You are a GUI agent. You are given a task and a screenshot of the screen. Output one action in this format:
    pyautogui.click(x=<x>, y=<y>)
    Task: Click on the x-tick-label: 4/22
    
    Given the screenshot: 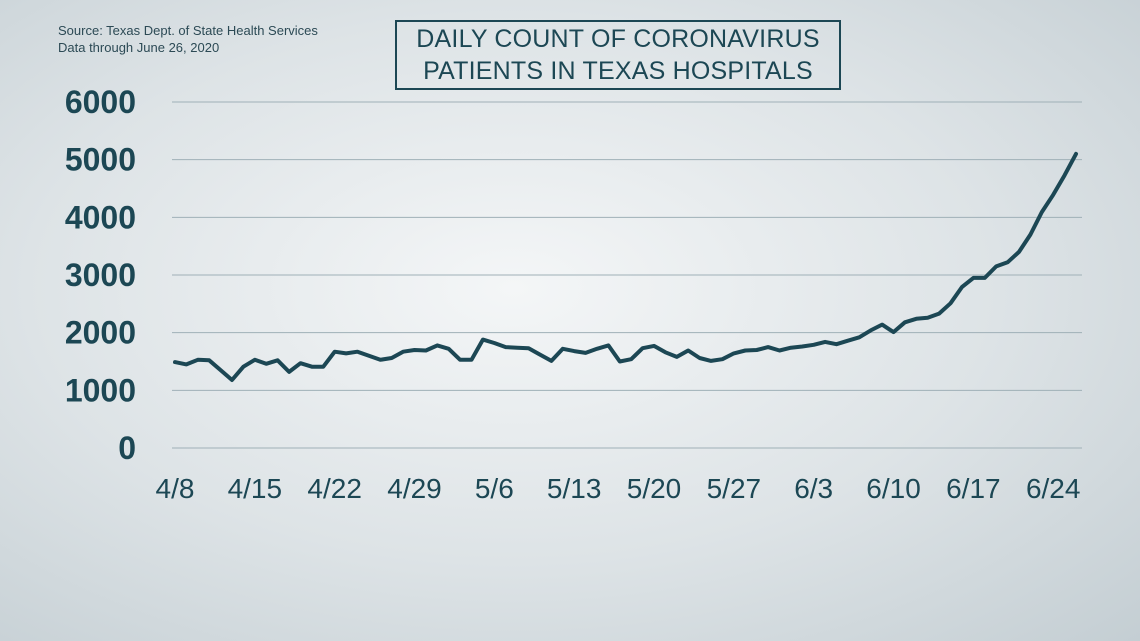 What is the action you would take?
    pyautogui.click(x=334, y=488)
    